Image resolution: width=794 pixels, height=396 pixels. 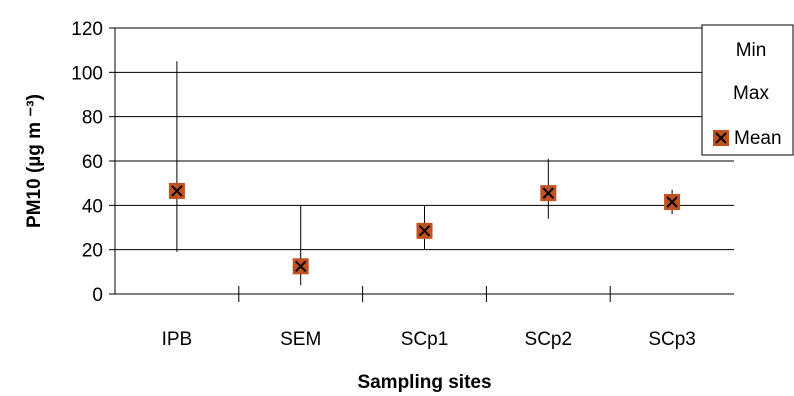 I want to click on y-tick-label: 60, so click(x=92, y=162).